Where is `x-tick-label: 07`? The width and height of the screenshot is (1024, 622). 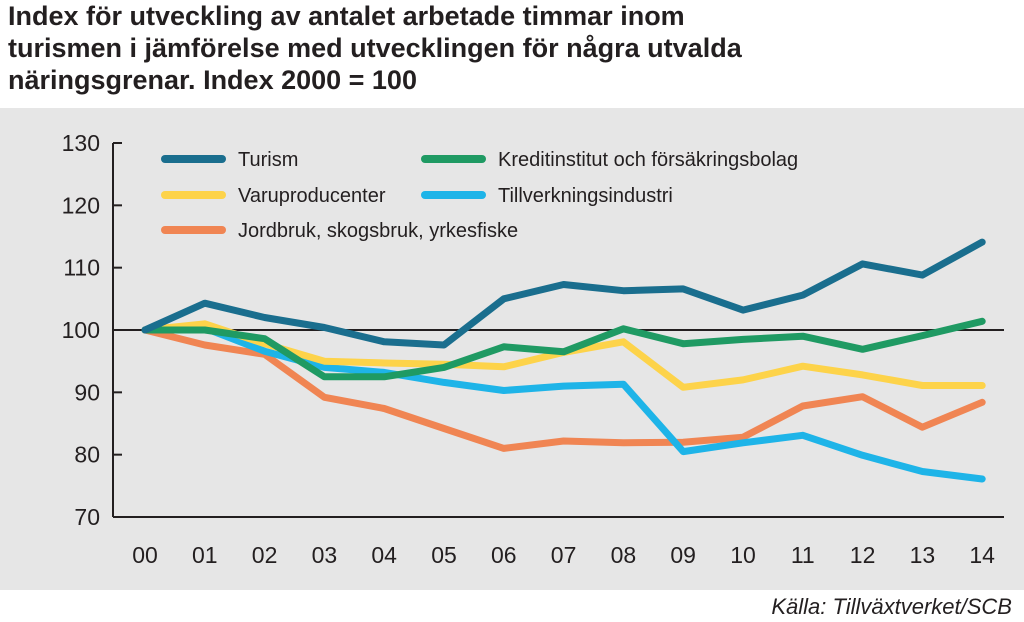 x-tick-label: 07 is located at coordinates (564, 555).